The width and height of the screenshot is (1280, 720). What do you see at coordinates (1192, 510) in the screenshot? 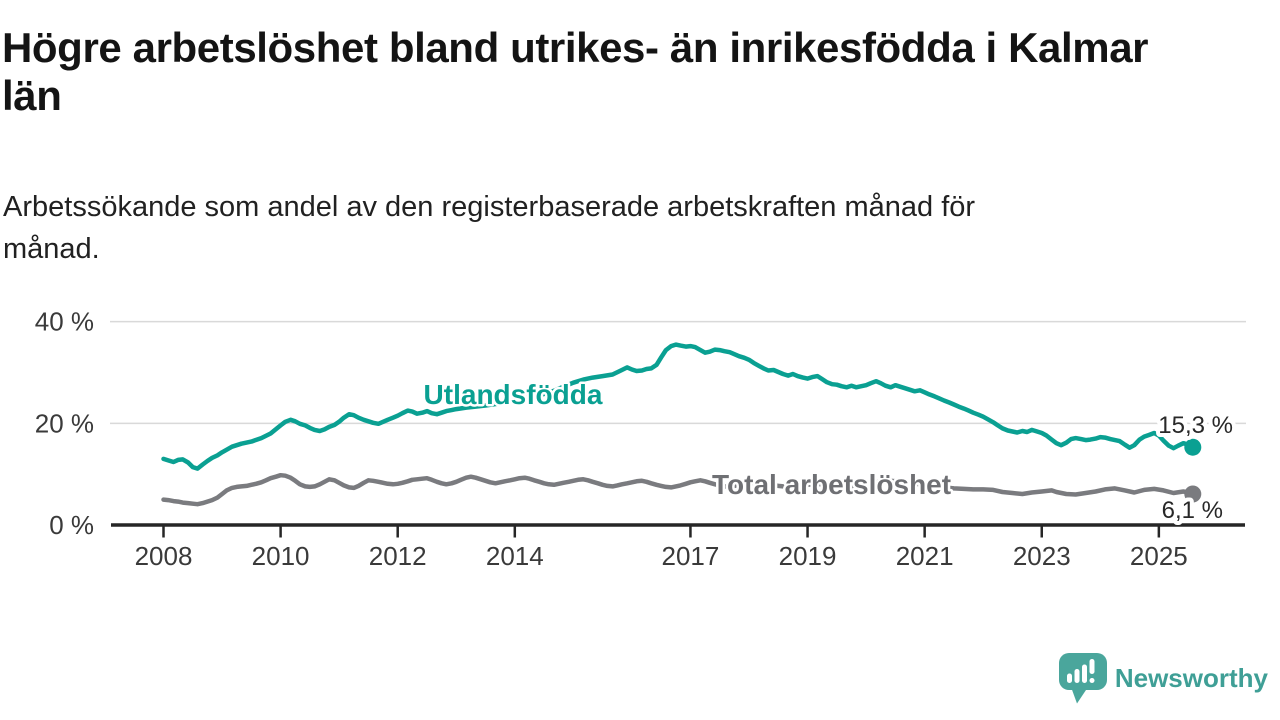
I see `end-value-label-total: 6,1 %` at bounding box center [1192, 510].